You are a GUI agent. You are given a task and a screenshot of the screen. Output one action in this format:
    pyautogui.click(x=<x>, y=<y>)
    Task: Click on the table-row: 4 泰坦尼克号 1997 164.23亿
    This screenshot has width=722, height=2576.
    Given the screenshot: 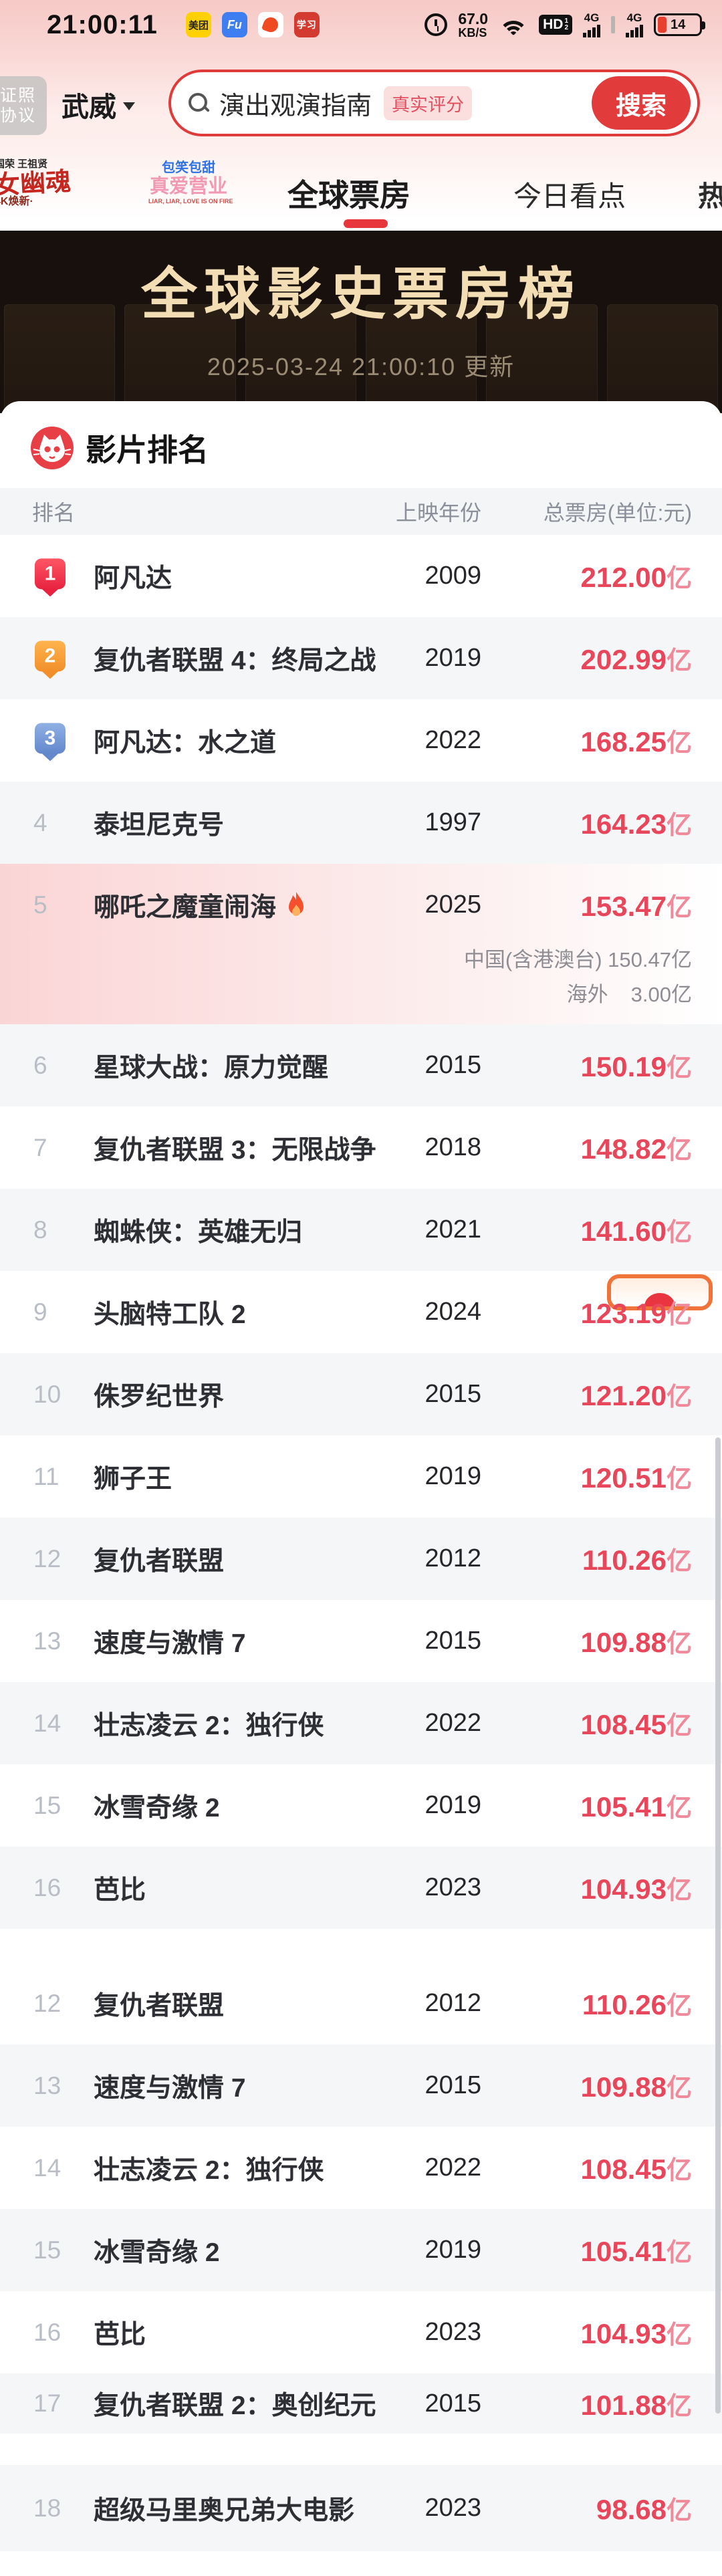 What is the action you would take?
    pyautogui.click(x=361, y=823)
    